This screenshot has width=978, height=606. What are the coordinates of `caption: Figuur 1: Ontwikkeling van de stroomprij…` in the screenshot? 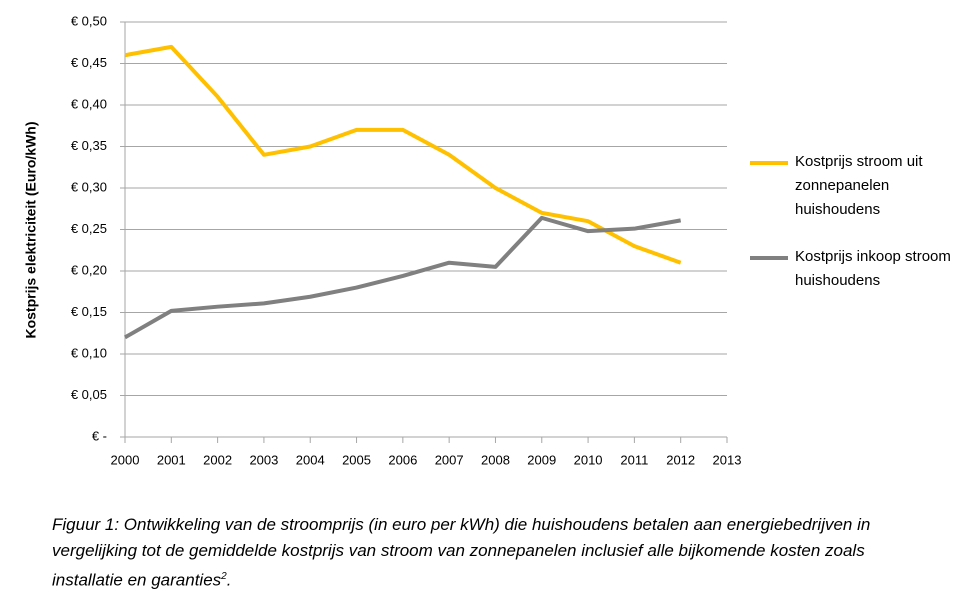 It's located at (492, 553).